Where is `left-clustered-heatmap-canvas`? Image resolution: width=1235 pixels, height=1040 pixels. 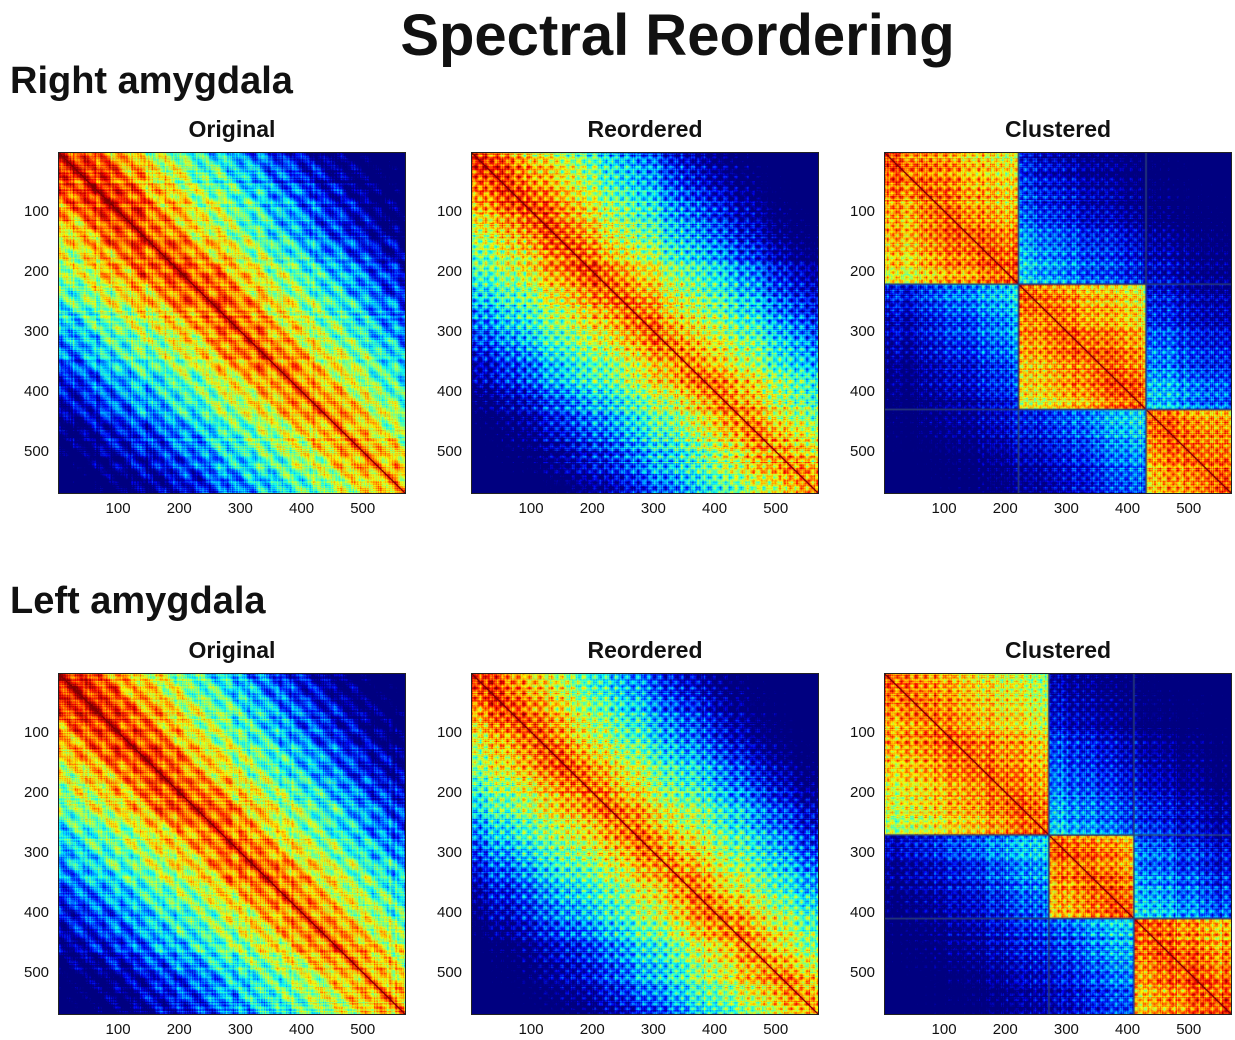
left-clustered-heatmap-canvas is located at coordinates (1058, 844).